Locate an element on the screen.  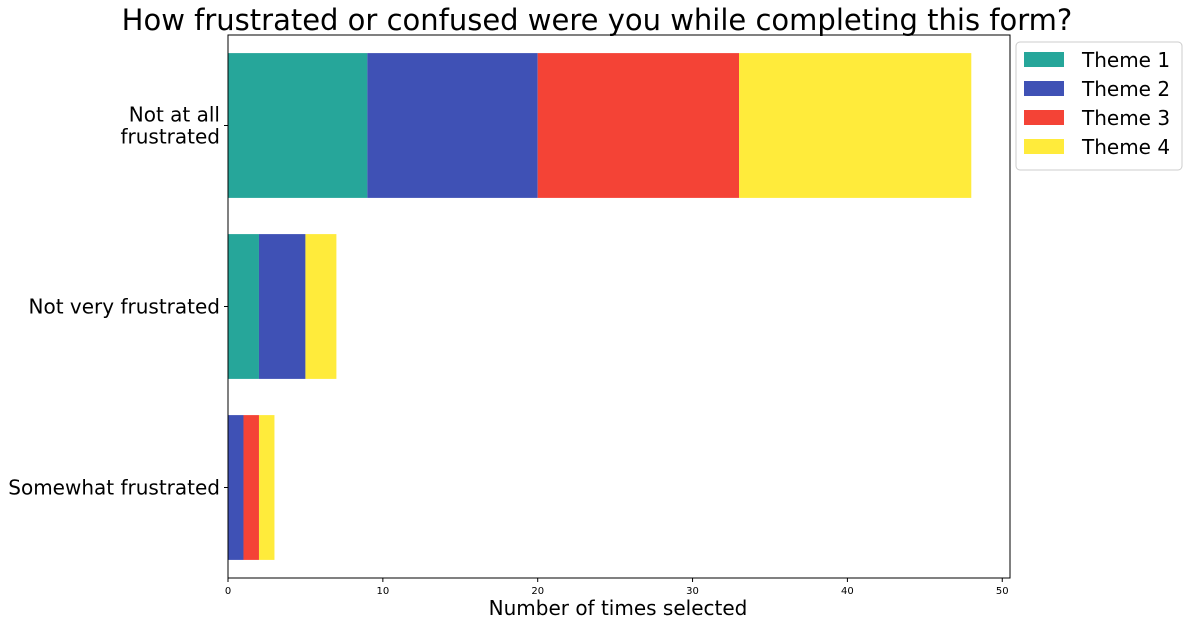
bar-cat2-theme2 is located at coordinates (236, 487).